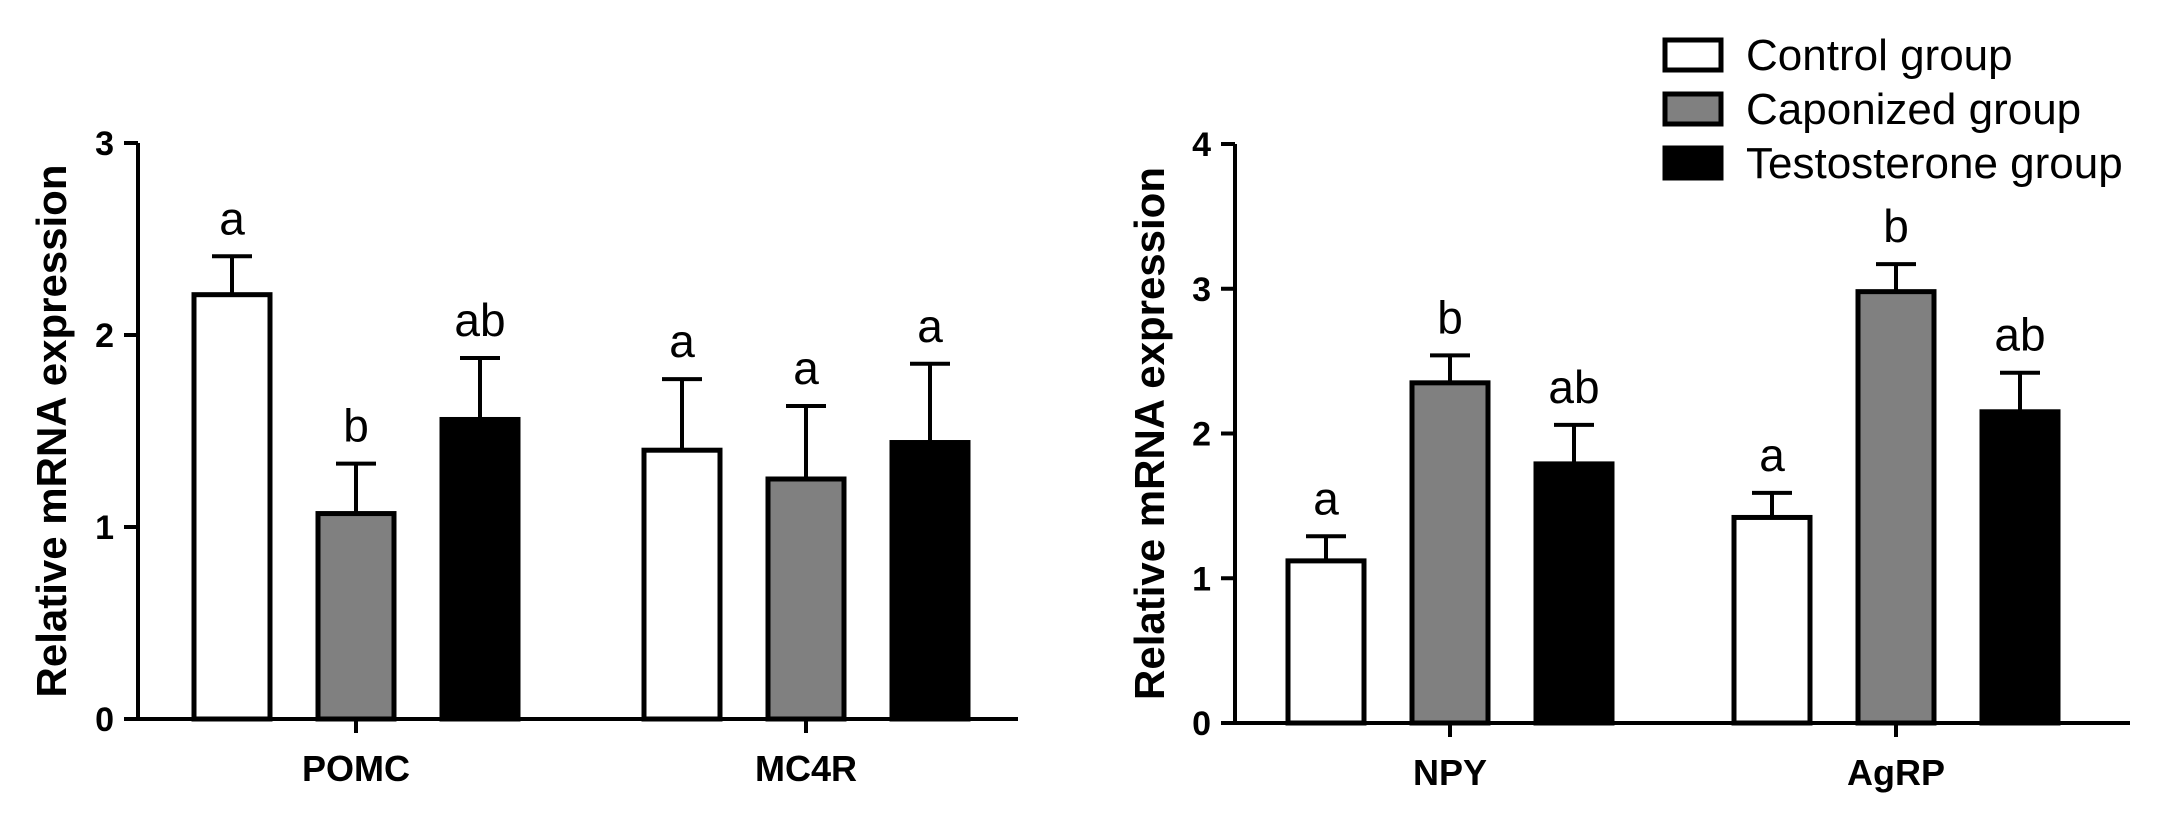 The width and height of the screenshot is (2184, 819). I want to click on bar-npy-control-group, so click(1326, 642).